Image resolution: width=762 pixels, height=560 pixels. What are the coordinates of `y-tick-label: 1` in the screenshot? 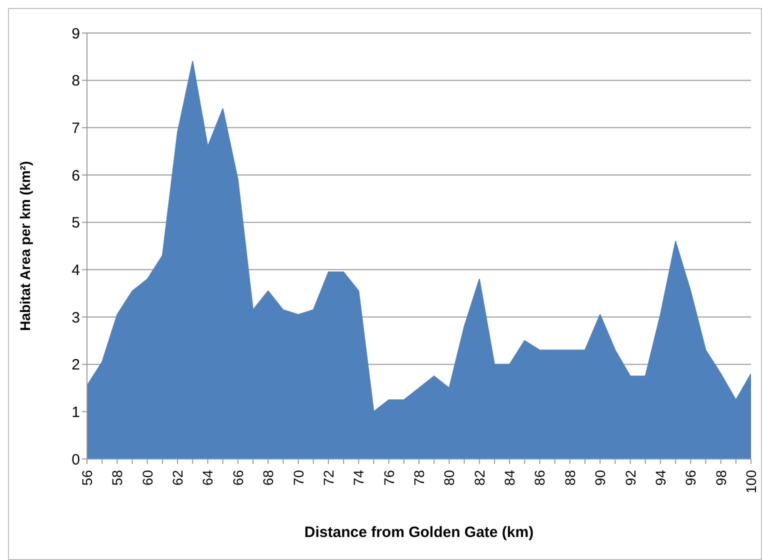 It's located at (76, 412).